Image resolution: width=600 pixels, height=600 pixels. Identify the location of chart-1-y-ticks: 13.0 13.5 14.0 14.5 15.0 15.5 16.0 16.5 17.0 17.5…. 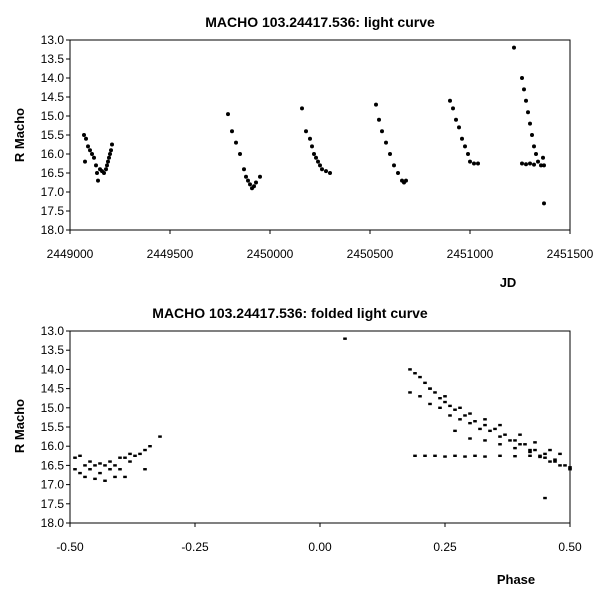
(55, 135).